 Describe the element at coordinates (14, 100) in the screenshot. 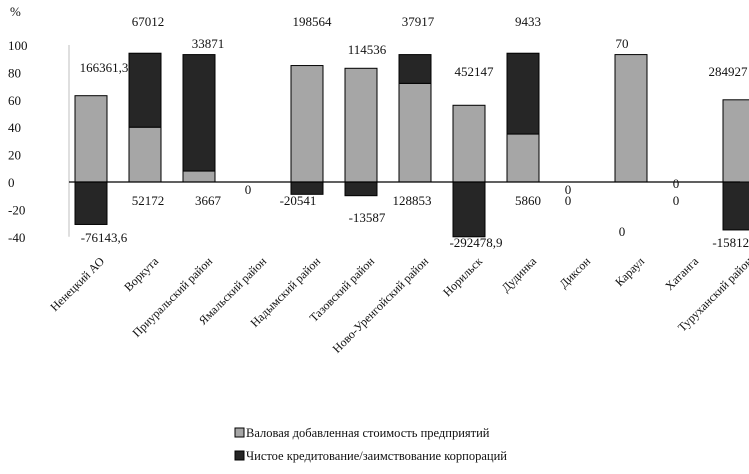

I see `y-tick-label: 60` at that location.